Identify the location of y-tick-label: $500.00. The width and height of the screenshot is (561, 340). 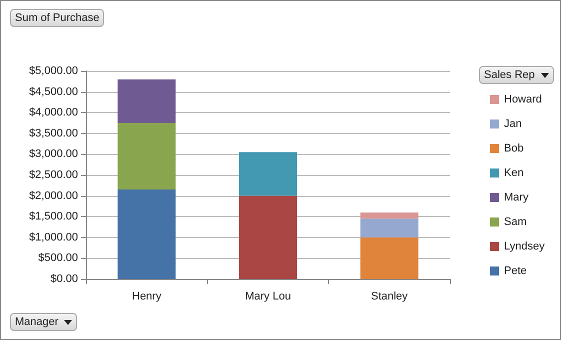
(58, 258).